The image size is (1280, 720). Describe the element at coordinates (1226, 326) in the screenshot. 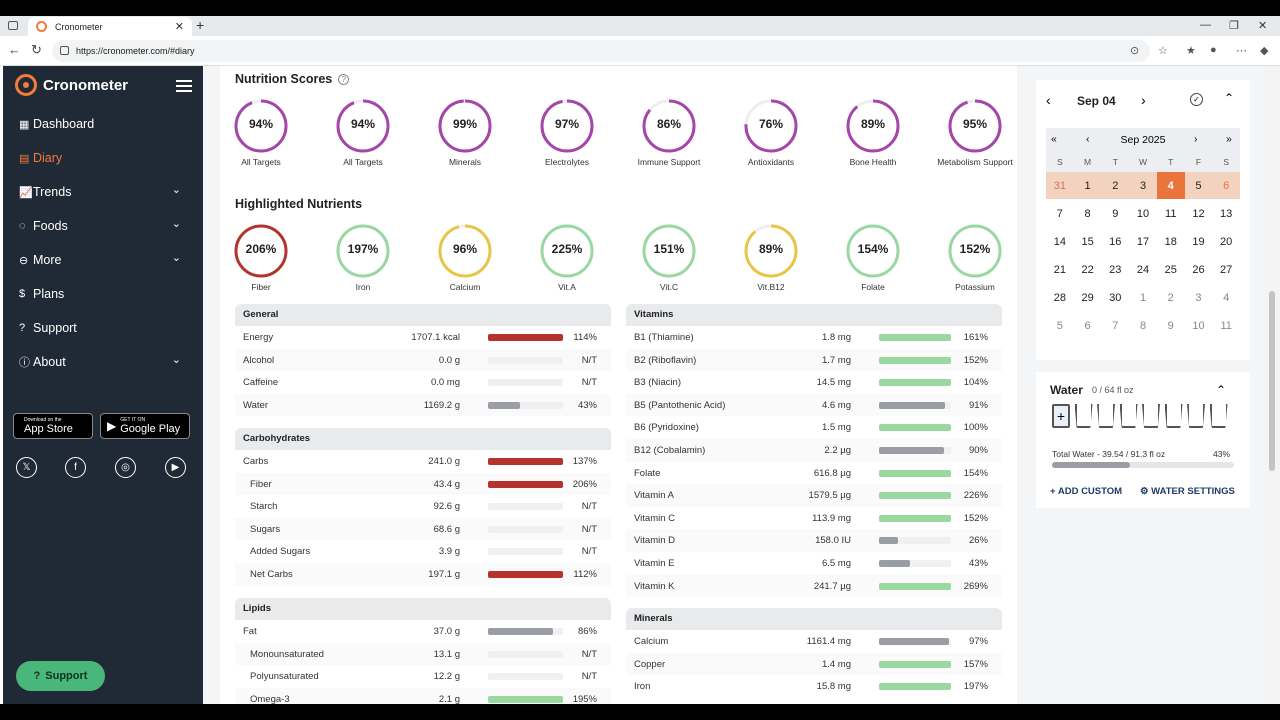

I see `calendar-day: 11` at that location.